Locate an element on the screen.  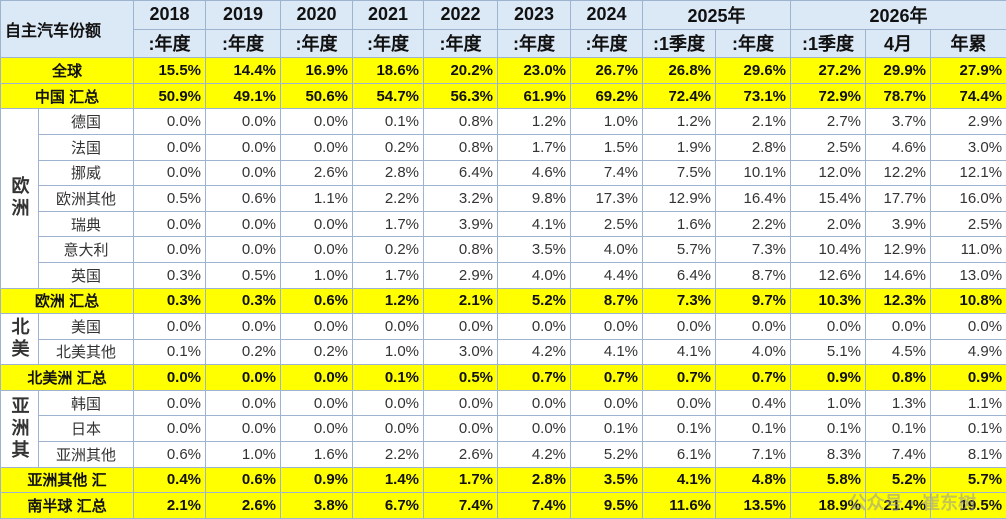
value-cell: 4.4% is located at coordinates (607, 275).